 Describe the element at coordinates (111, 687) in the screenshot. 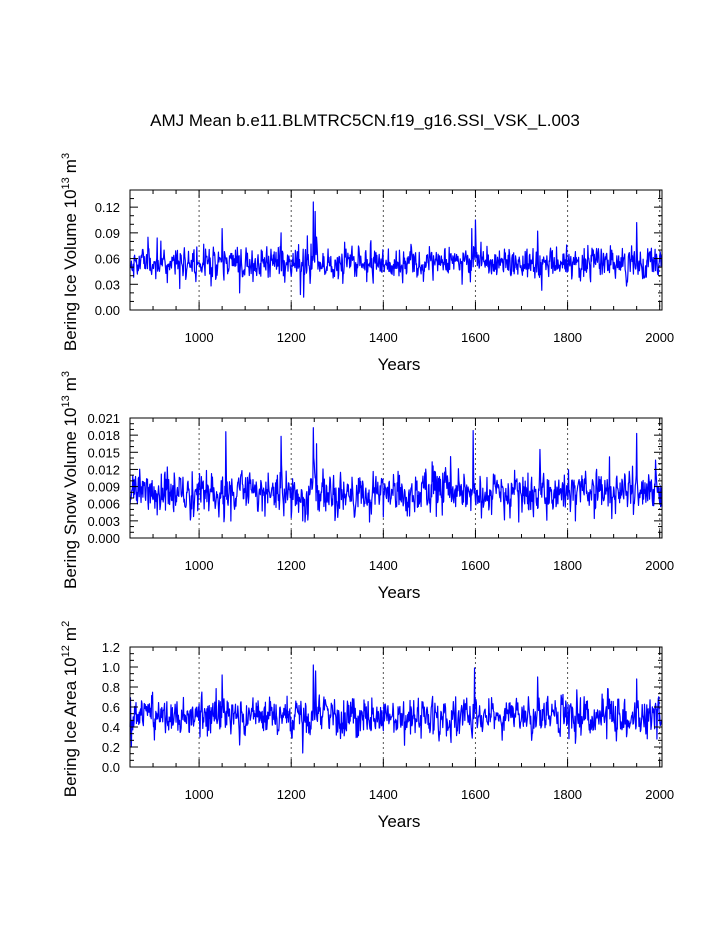

I see `y-tick-label: 0.8` at that location.